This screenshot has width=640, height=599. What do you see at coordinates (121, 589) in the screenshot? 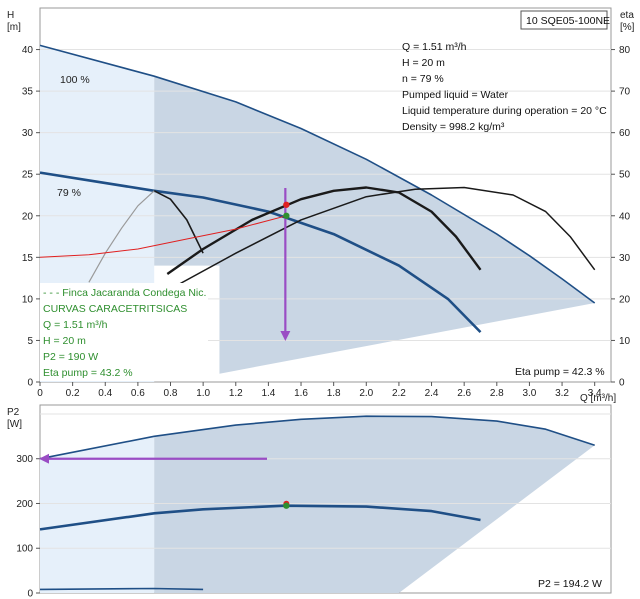
I see `p2-curve-low` at bounding box center [121, 589].